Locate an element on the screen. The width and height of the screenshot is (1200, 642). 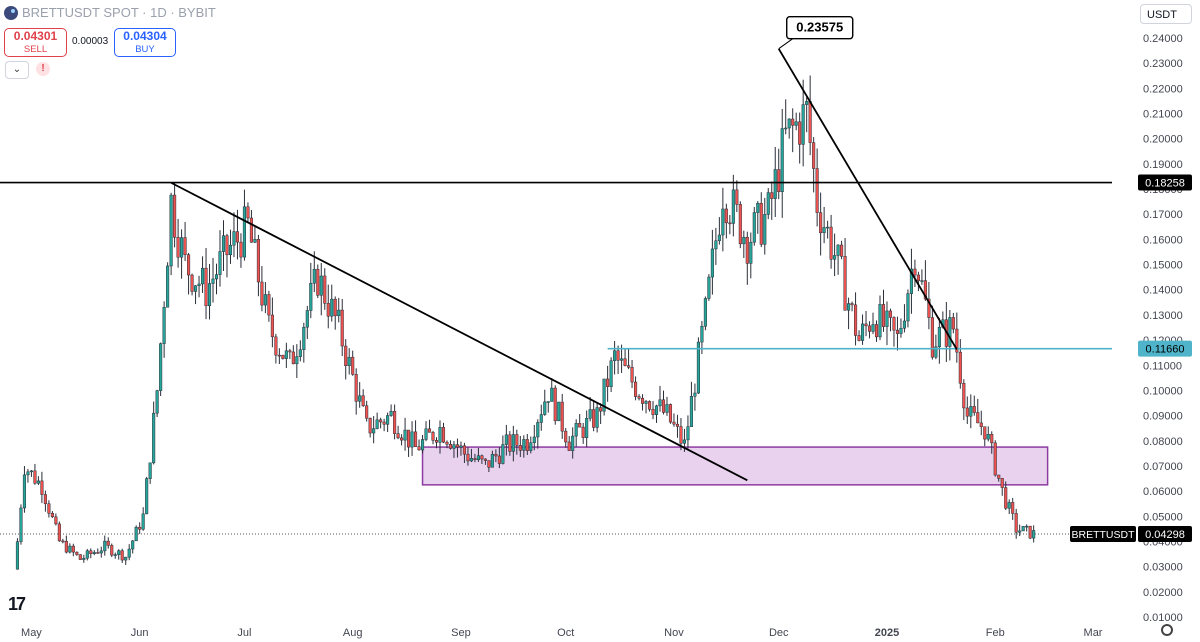
brett-logo-icon is located at coordinates (11, 12).